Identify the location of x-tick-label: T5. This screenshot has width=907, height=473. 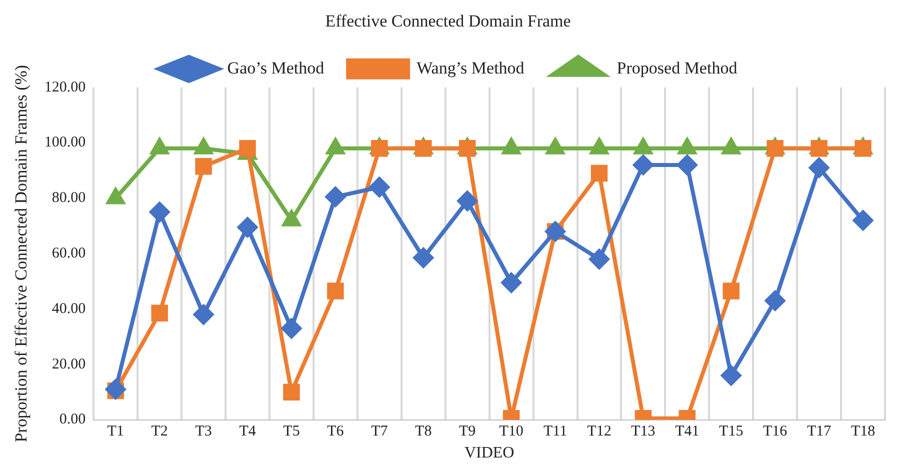
(291, 432).